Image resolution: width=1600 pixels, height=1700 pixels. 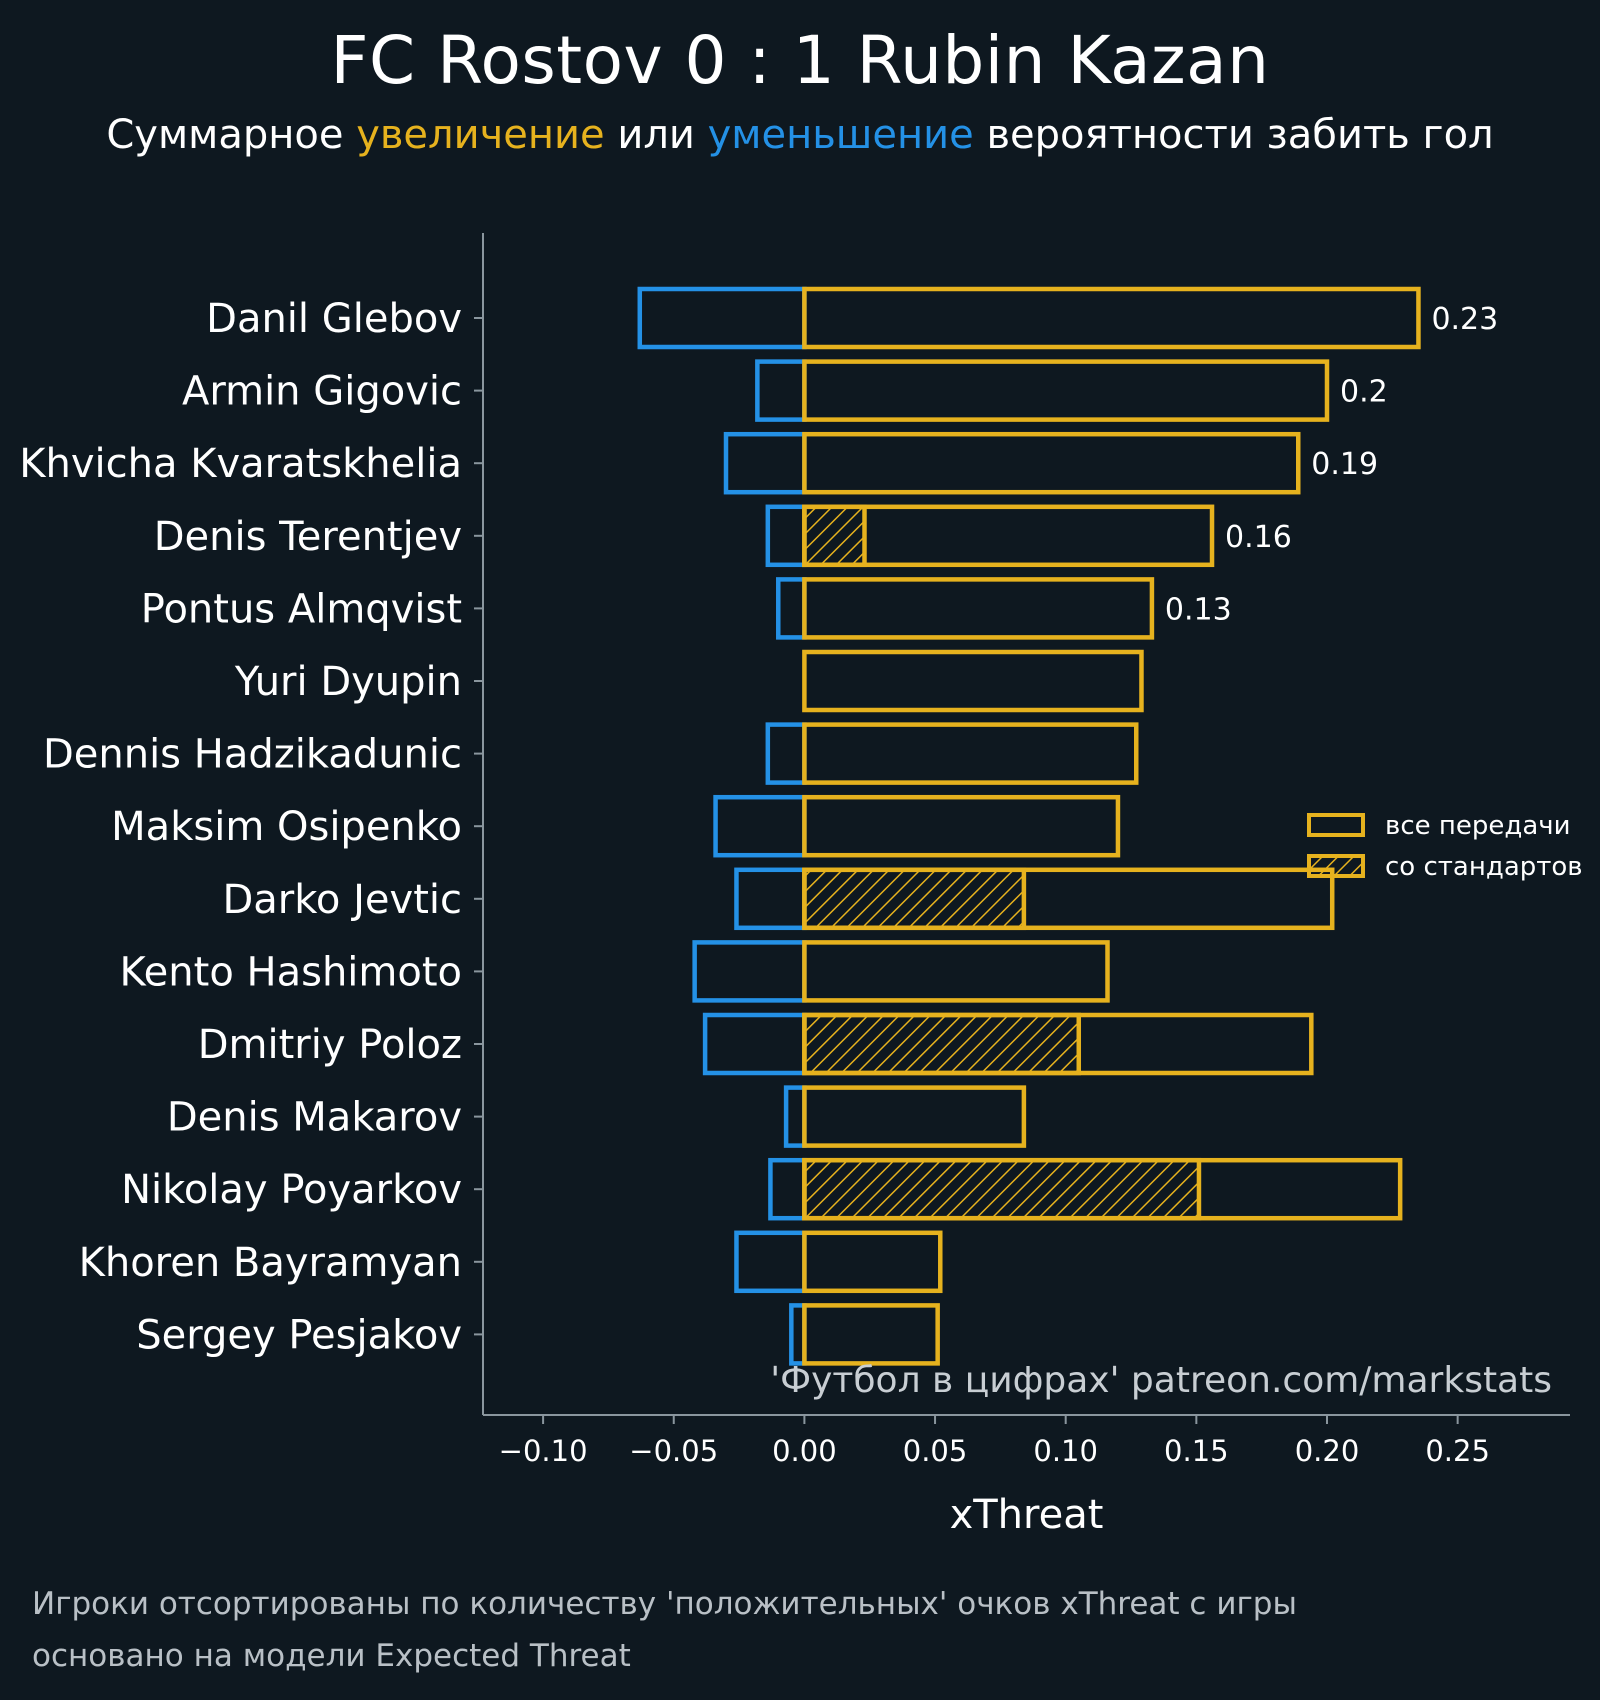 What do you see at coordinates (1196, 1451) in the screenshot?
I see `x-tick-label: 0.15` at bounding box center [1196, 1451].